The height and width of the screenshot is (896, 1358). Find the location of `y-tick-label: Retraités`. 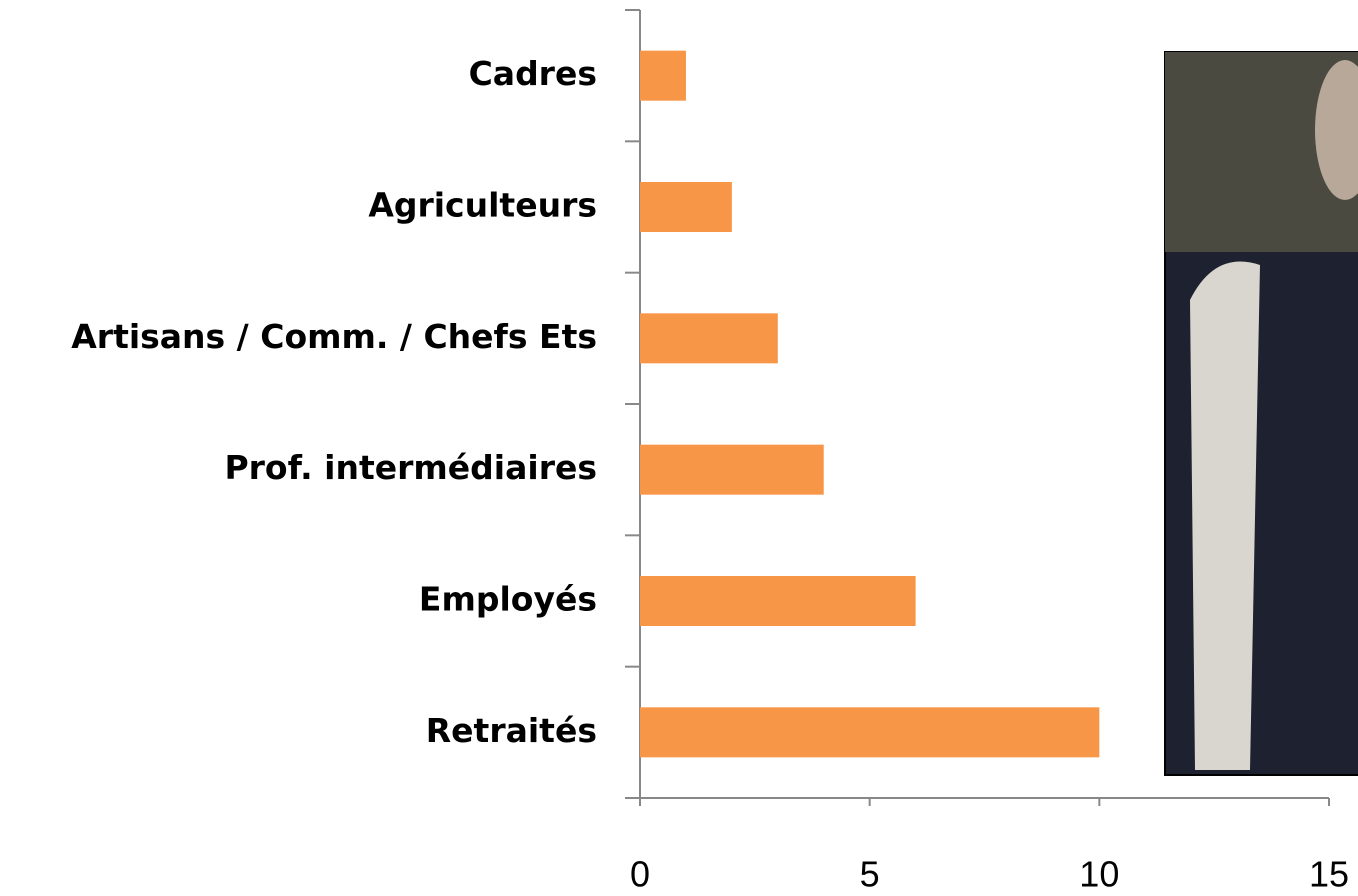

y-tick-label: Retraités is located at coordinates (511, 730).